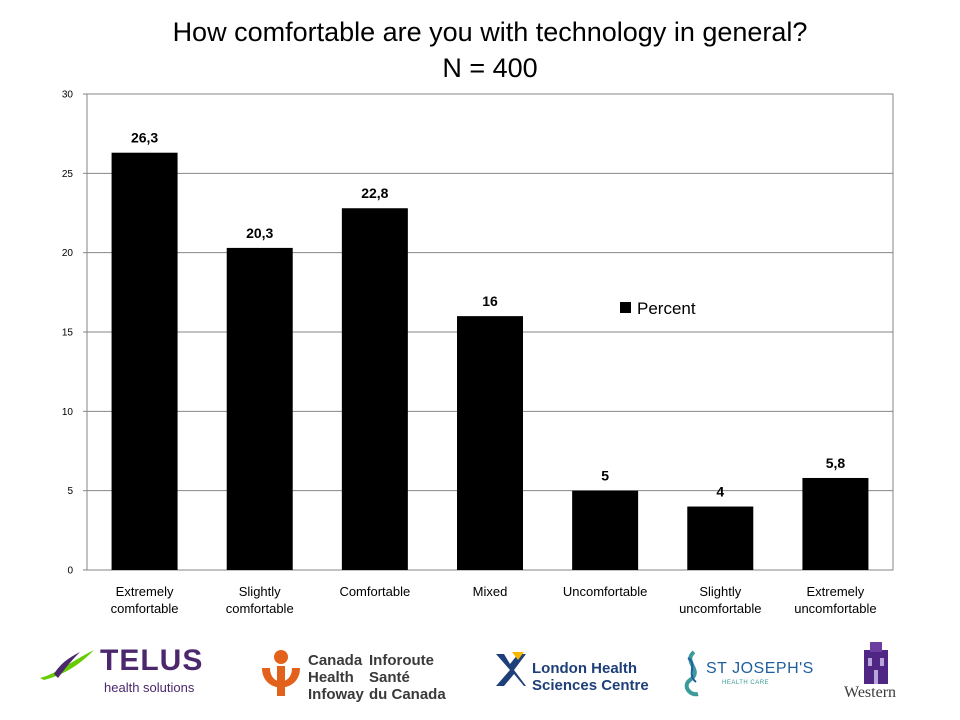 The height and width of the screenshot is (720, 960). Describe the element at coordinates (605, 476) in the screenshot. I see `data-label: 5` at that location.